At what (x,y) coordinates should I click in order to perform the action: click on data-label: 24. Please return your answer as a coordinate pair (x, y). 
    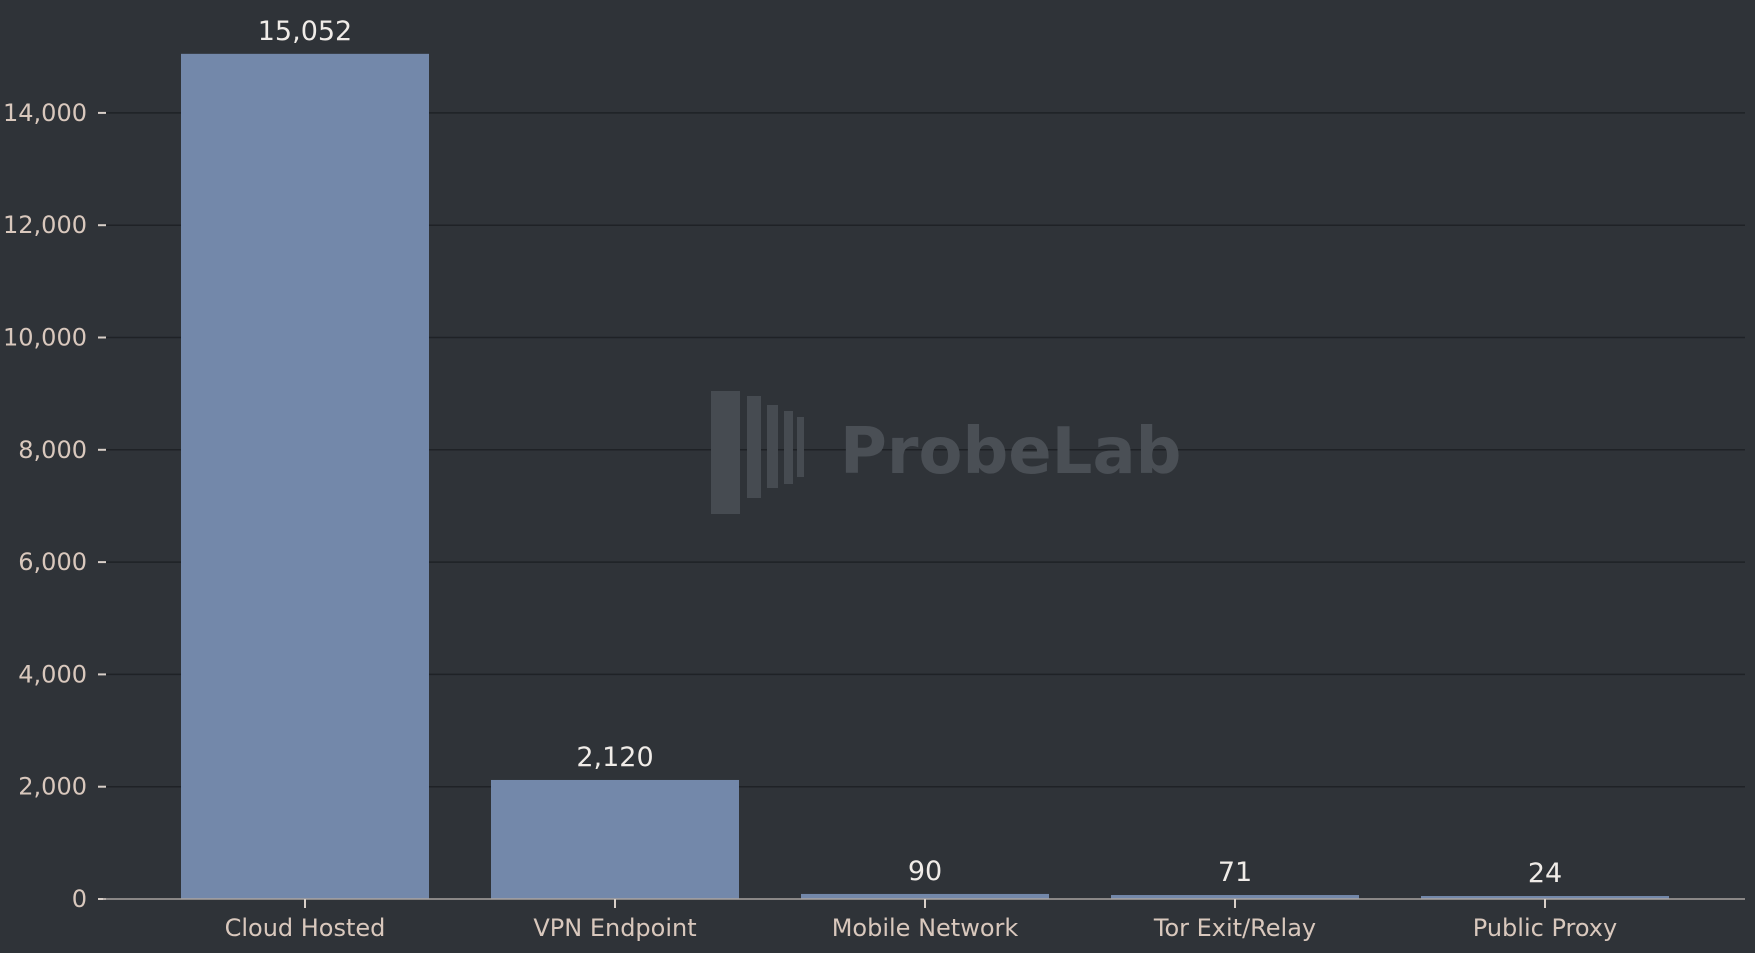
    Looking at the image, I should click on (1545, 873).